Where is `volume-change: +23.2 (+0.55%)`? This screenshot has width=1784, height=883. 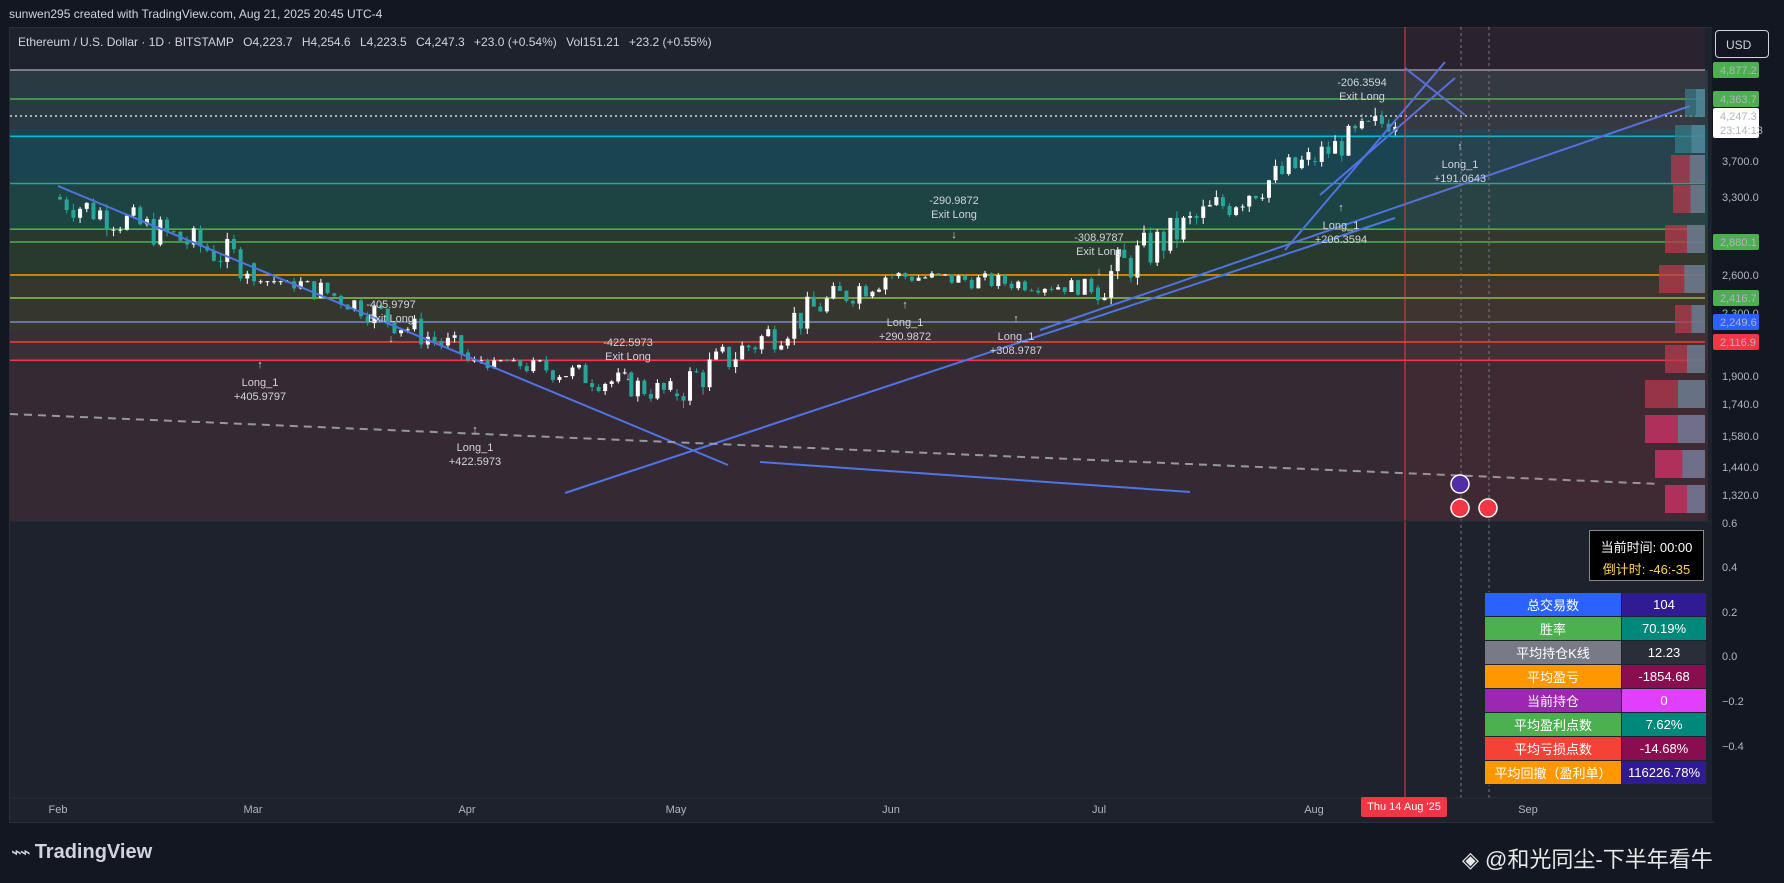 volume-change: +23.2 (+0.55%) is located at coordinates (670, 42).